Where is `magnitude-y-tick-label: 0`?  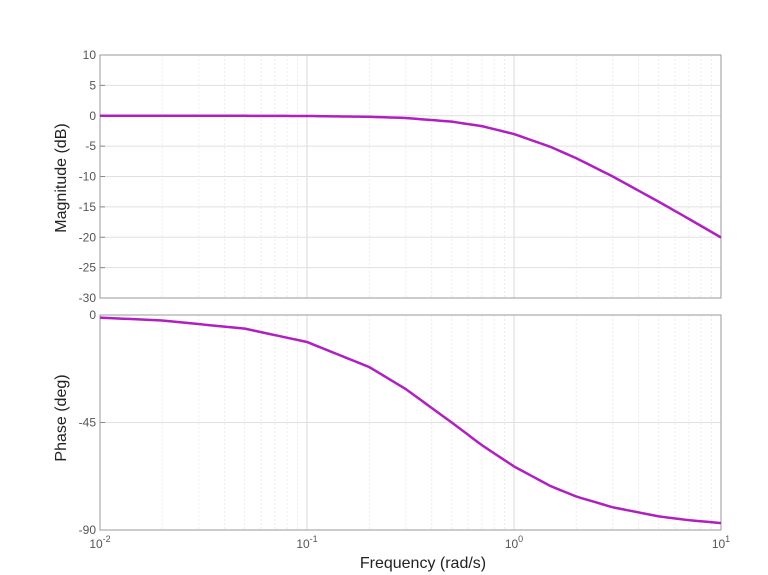
magnitude-y-tick-label: 0 is located at coordinates (92, 116).